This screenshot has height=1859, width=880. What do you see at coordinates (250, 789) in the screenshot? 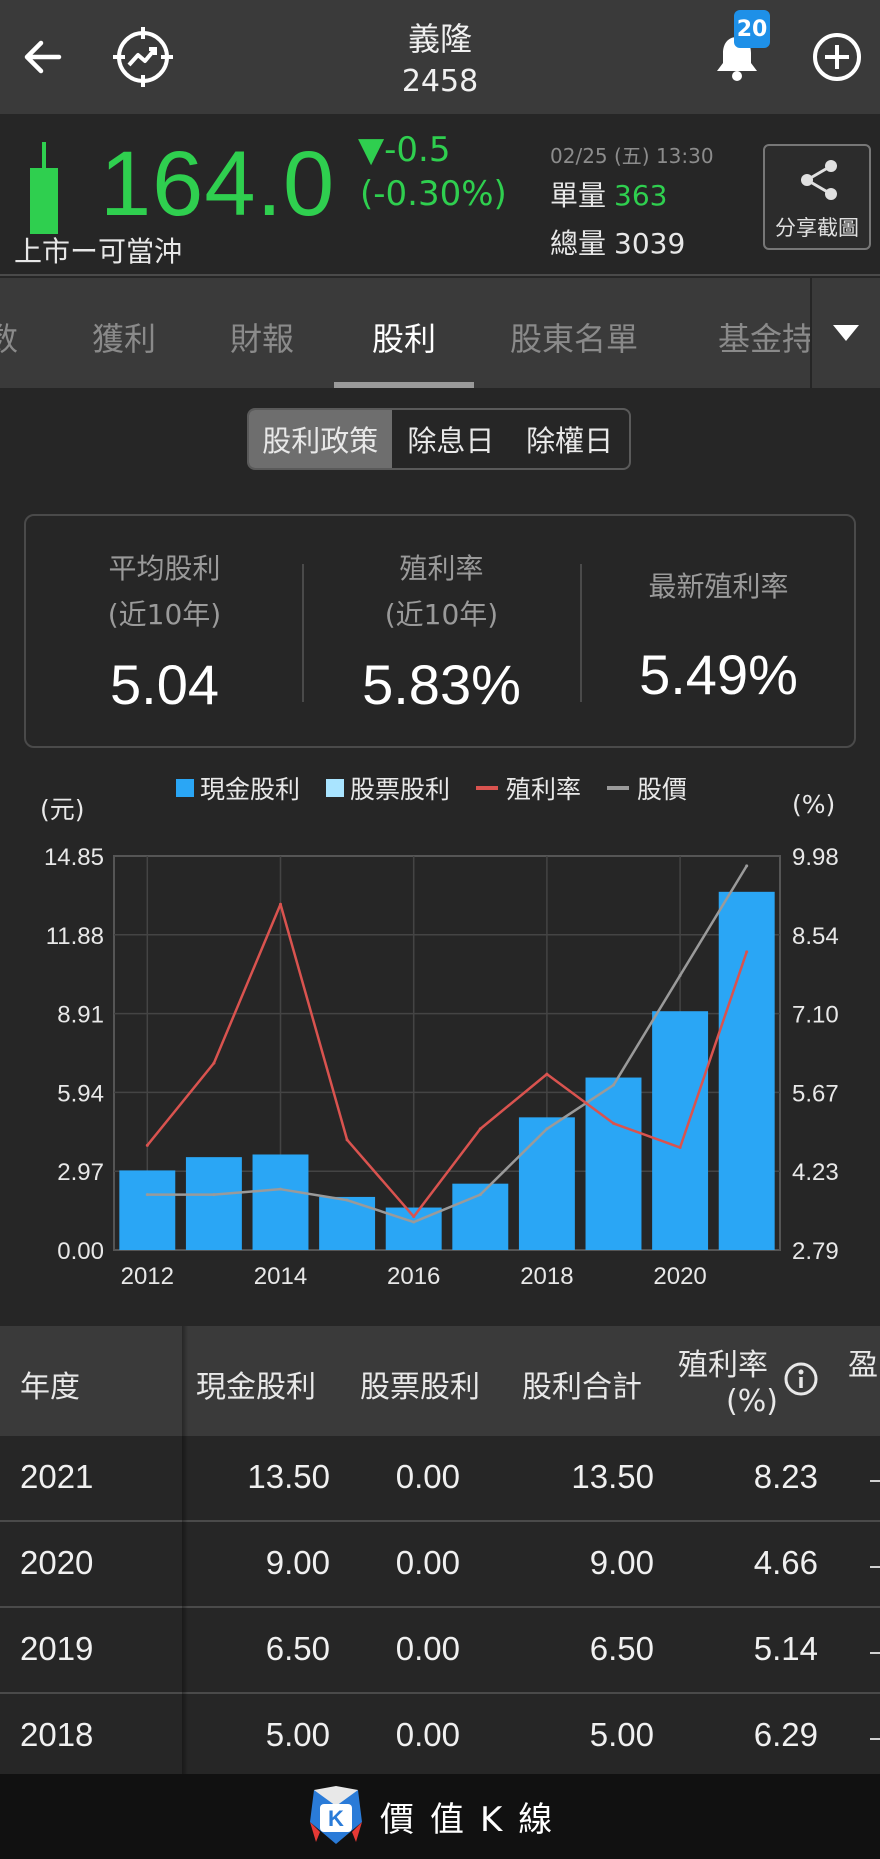
I see `legend-label: 現金股利` at bounding box center [250, 789].